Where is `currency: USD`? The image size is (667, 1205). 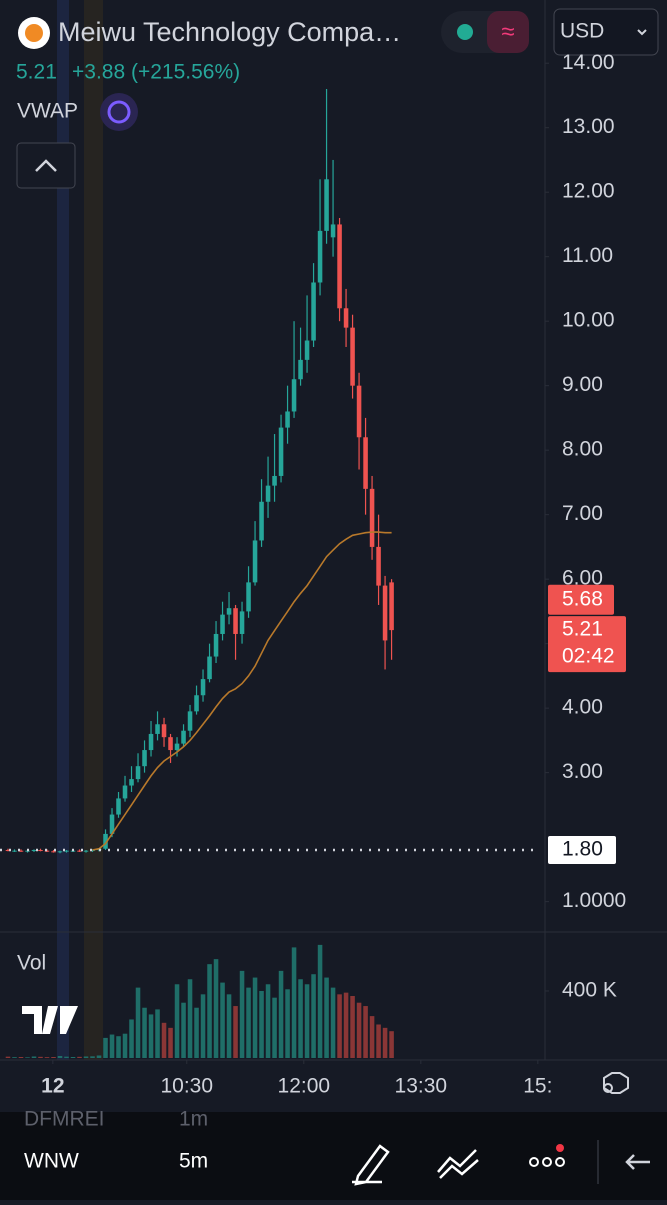 currency: USD is located at coordinates (582, 31).